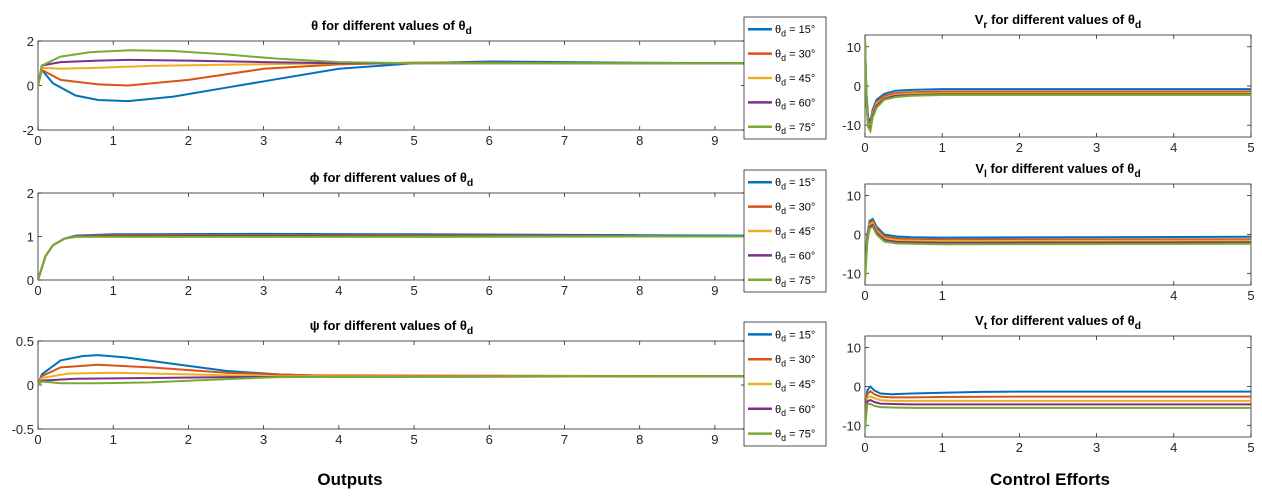 The width and height of the screenshot is (1262, 498). Describe the element at coordinates (1057, 170) in the screenshot. I see `chart-title: Vl for different values of θd` at that location.